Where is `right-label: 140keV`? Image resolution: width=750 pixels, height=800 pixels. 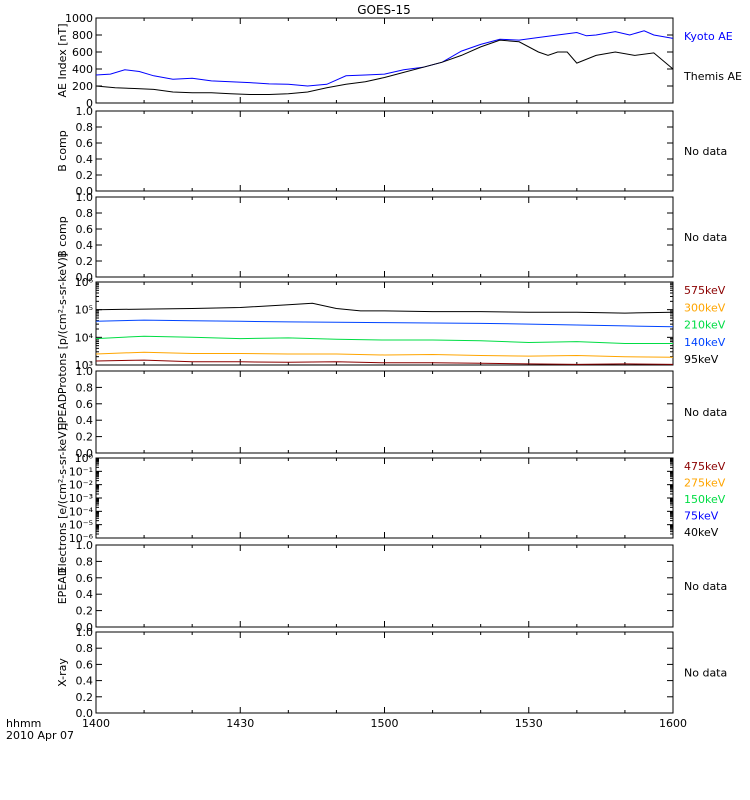 right-label: 140keV is located at coordinates (705, 342).